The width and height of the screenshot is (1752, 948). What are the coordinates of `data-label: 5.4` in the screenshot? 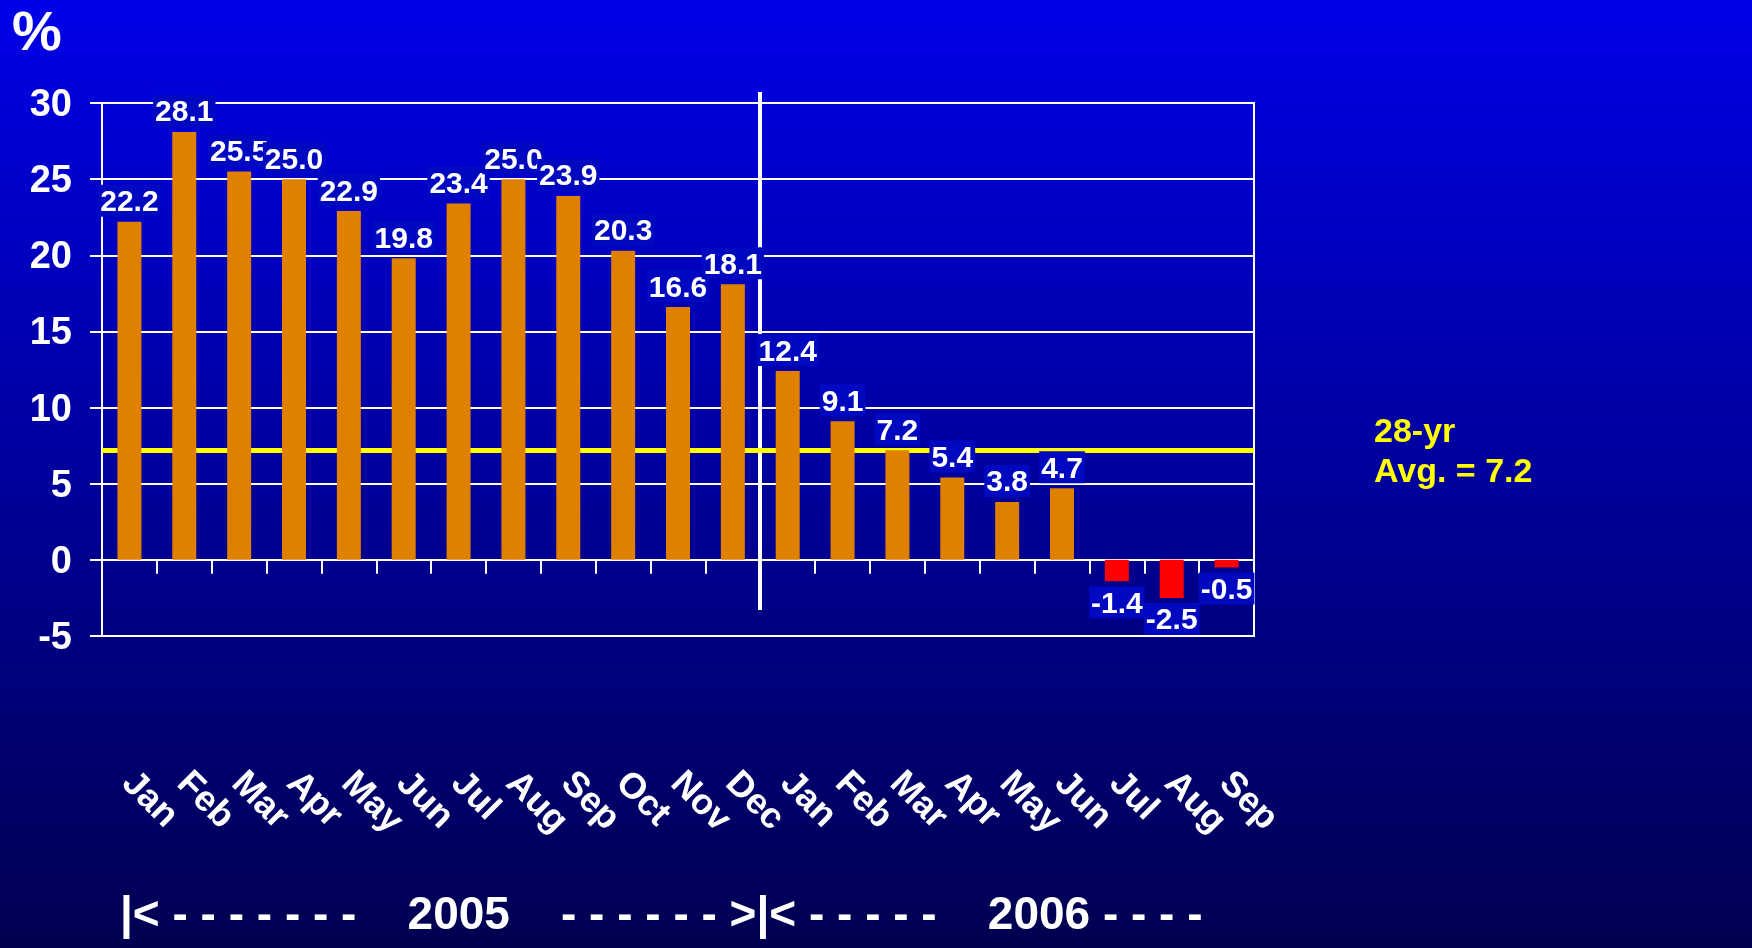 It's located at (952, 457).